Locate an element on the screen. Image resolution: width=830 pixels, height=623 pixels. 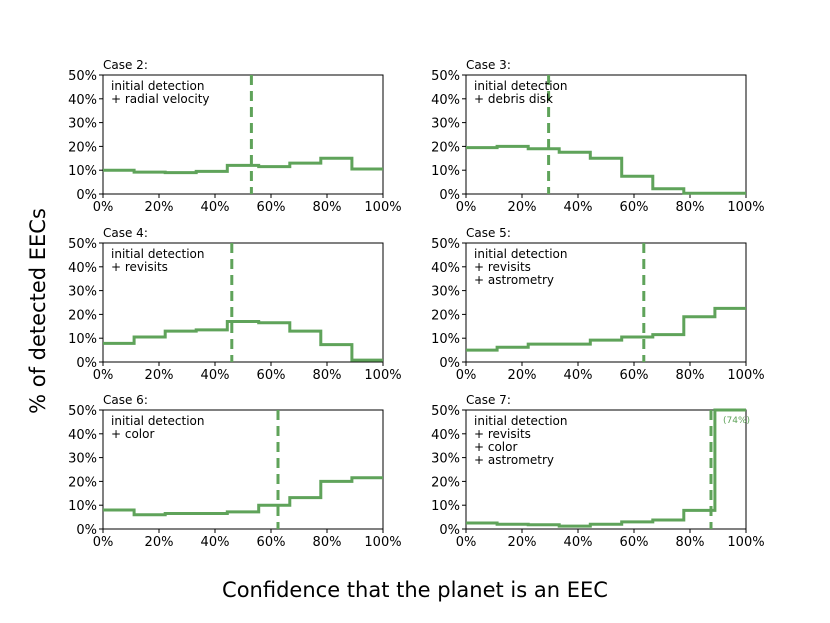
panel-title: Case 6: is located at coordinates (125, 400).